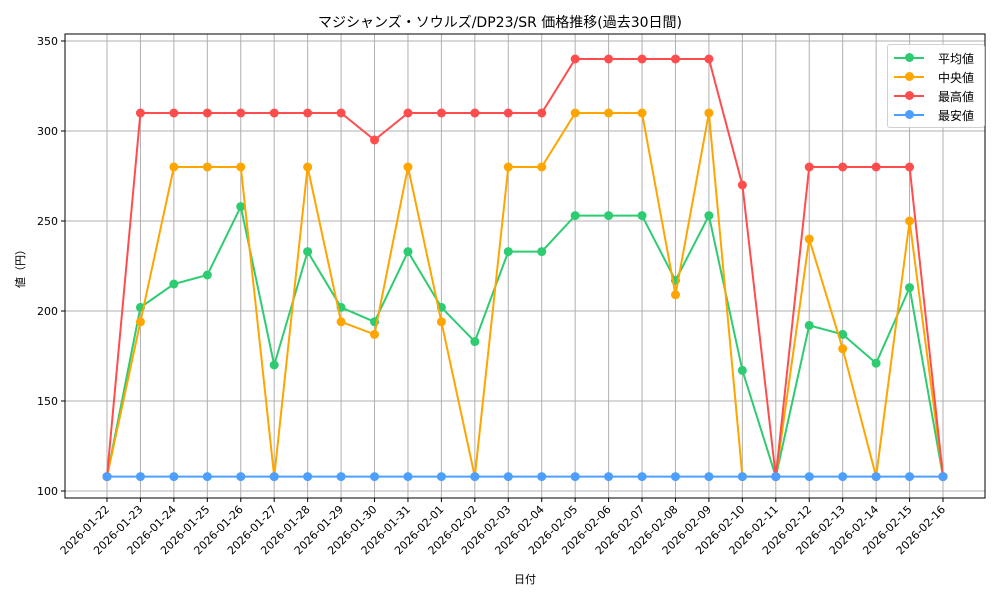  Describe the element at coordinates (47, 401) in the screenshot. I see `y-tick-label: 150` at that location.